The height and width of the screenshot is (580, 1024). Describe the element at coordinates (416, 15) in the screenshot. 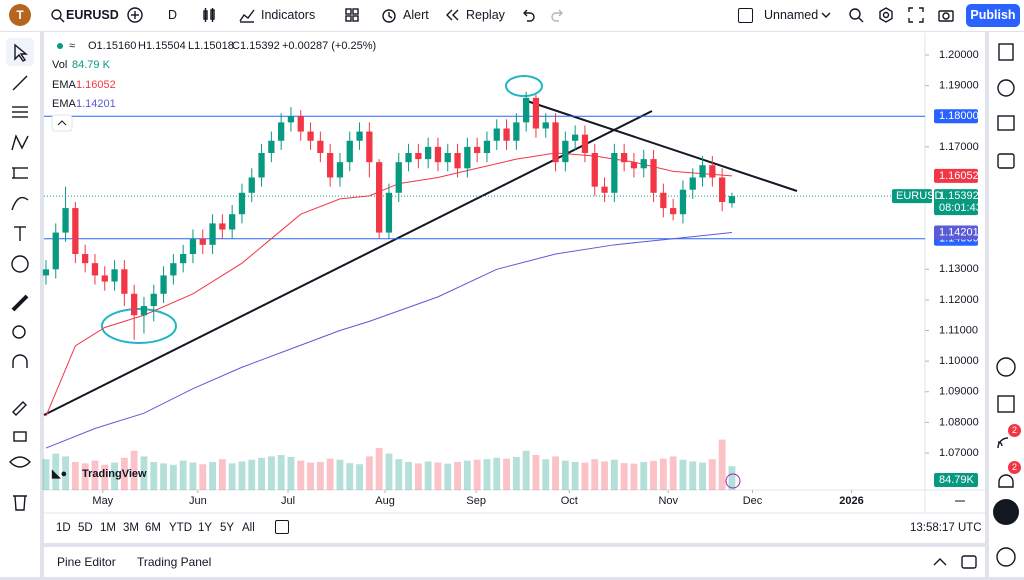

I see `alert: Alert` at that location.